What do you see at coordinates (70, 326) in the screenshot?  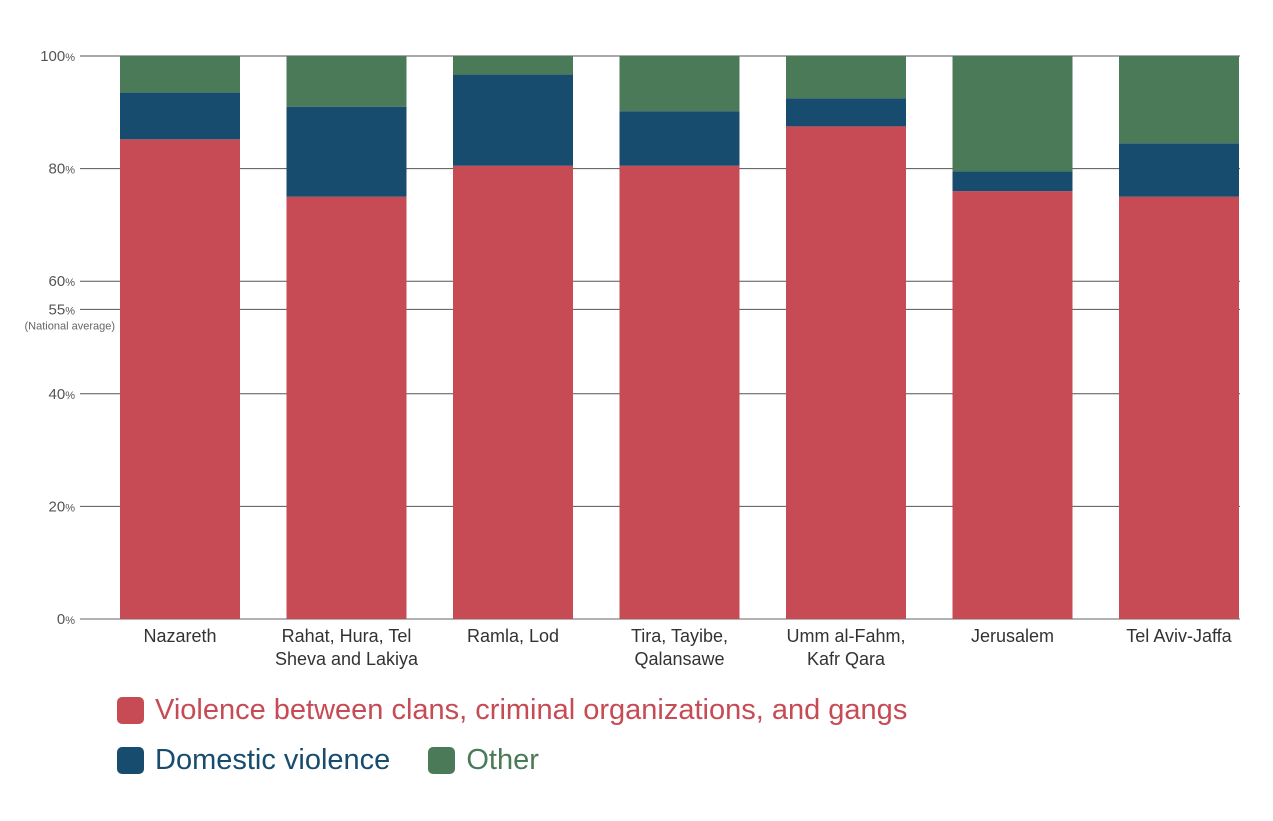 I see `national-average-note: (National average)` at bounding box center [70, 326].